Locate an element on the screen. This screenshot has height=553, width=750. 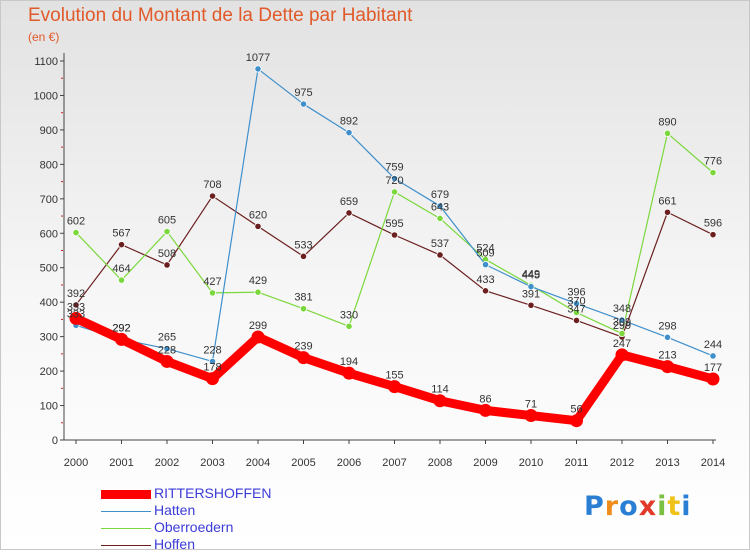
data-label: 890 is located at coordinates (667, 122).